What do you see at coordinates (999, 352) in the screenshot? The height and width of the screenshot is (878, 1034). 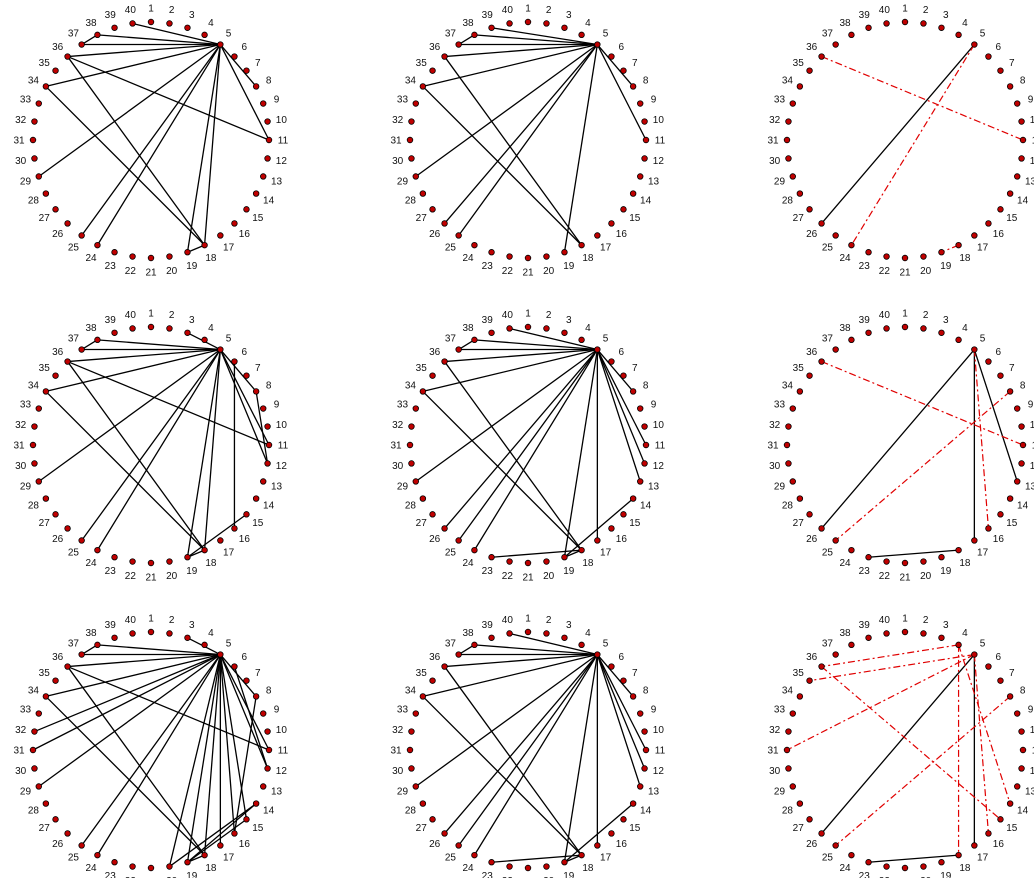 I see `node-label-6: 6` at bounding box center [999, 352].